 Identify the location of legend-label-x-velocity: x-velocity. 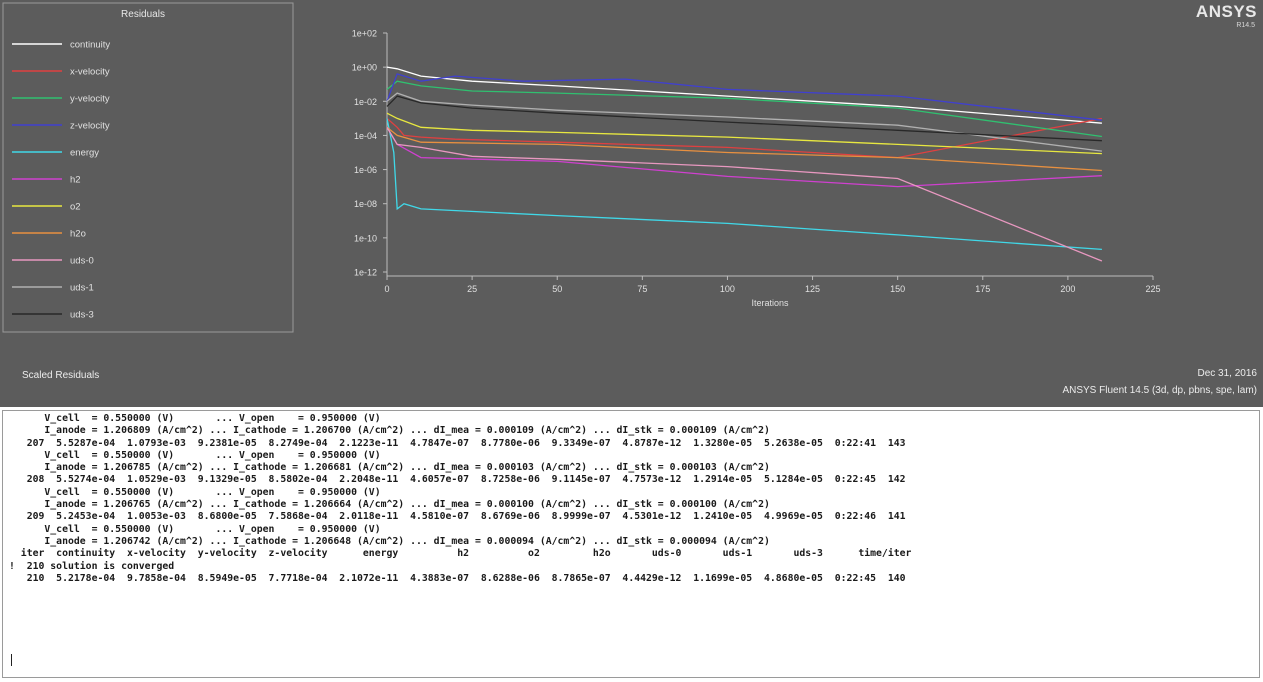
(90, 72).